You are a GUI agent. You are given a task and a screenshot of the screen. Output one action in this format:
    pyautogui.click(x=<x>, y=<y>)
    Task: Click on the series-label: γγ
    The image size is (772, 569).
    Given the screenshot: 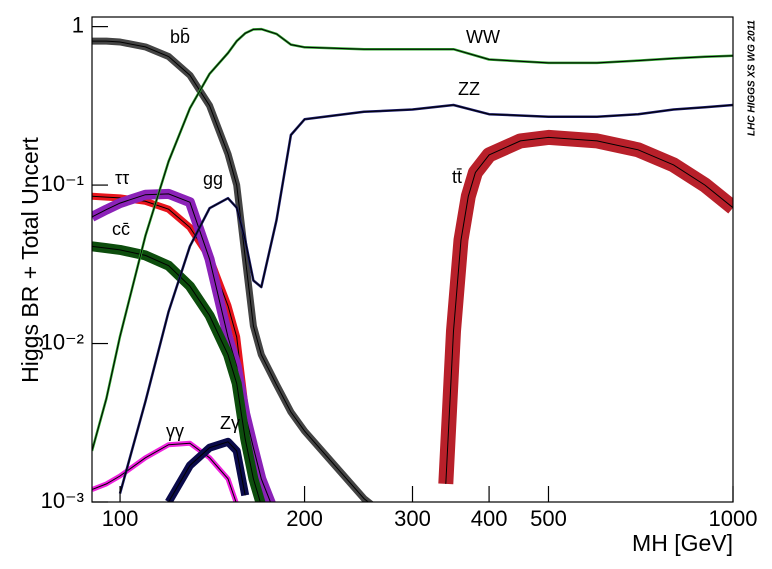 What is the action you would take?
    pyautogui.click(x=175, y=431)
    